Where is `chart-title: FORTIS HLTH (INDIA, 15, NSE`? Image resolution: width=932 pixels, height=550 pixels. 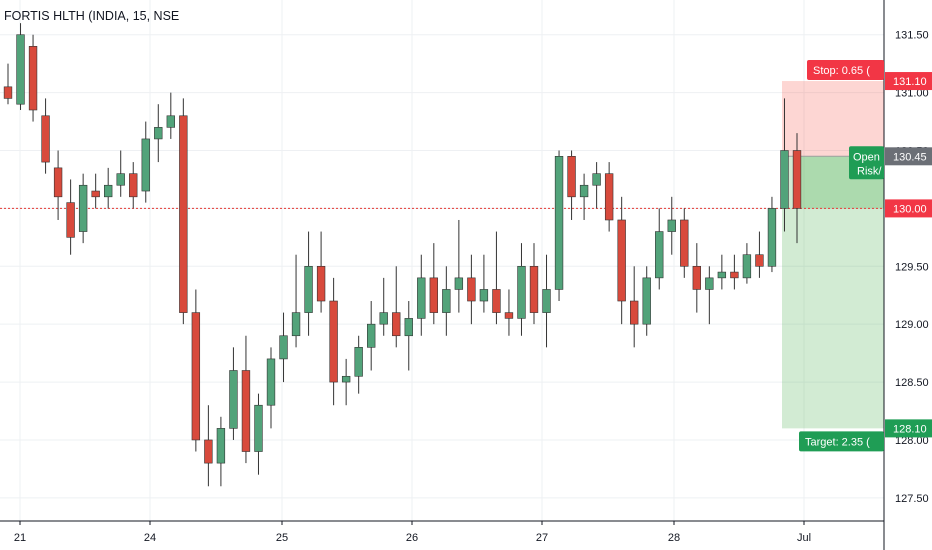 chart-title: FORTIS HLTH (INDIA, 15, NSE is located at coordinates (92, 16).